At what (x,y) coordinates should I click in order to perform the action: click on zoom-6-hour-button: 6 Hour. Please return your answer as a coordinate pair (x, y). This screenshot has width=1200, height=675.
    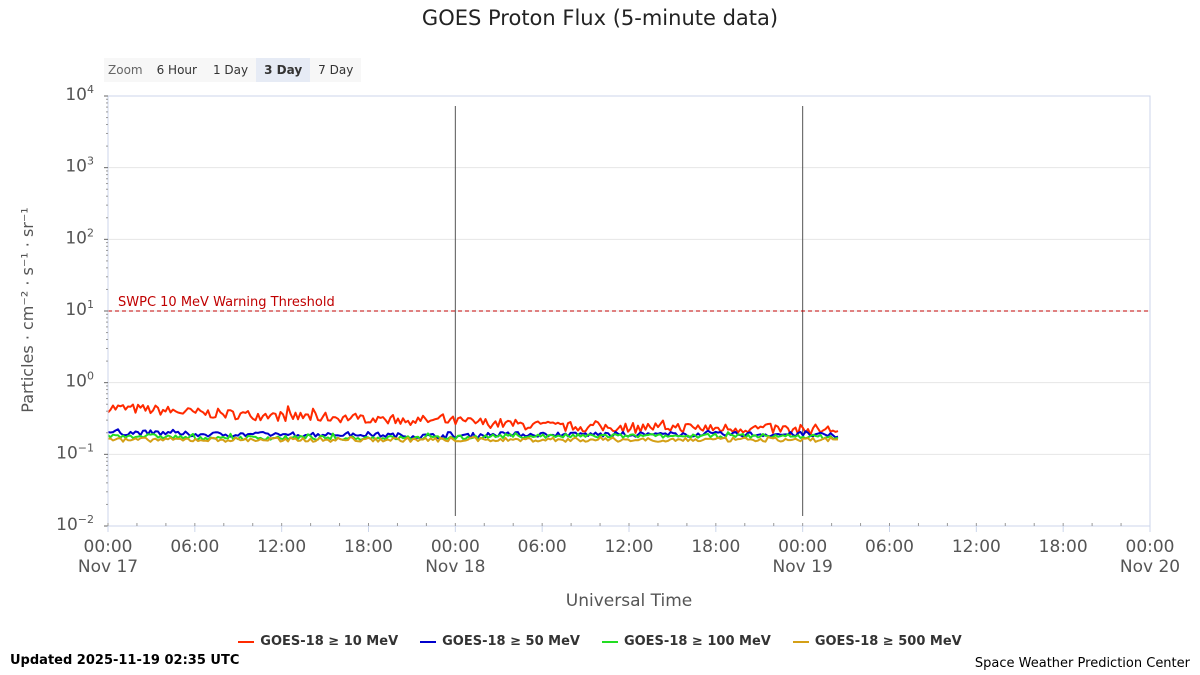
    Looking at the image, I should click on (176, 70).